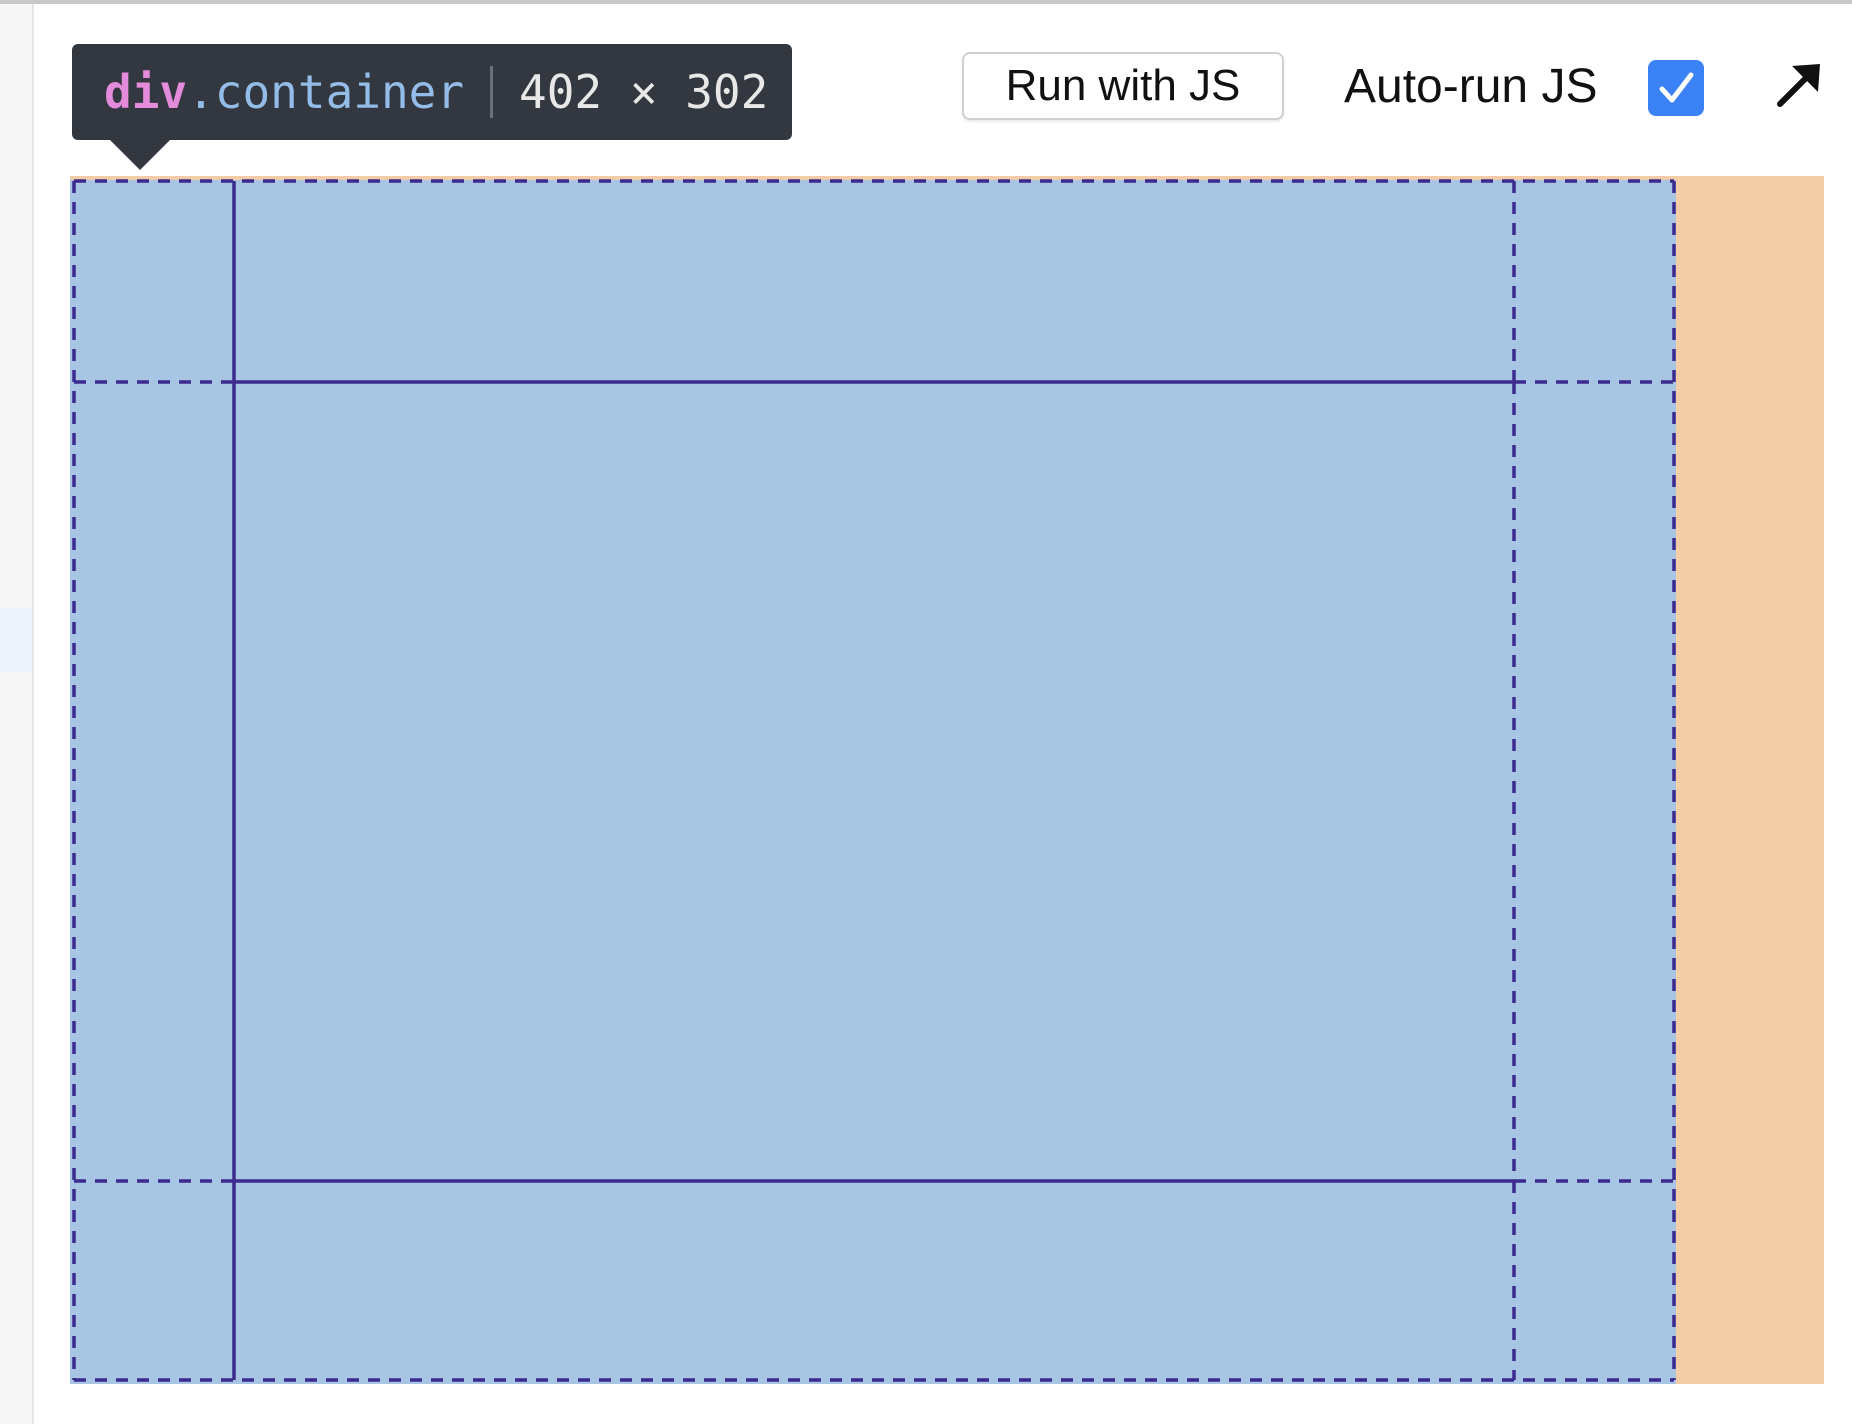  Describe the element at coordinates (339, 92) in the screenshot. I see `tooltip-class-name: container` at that location.